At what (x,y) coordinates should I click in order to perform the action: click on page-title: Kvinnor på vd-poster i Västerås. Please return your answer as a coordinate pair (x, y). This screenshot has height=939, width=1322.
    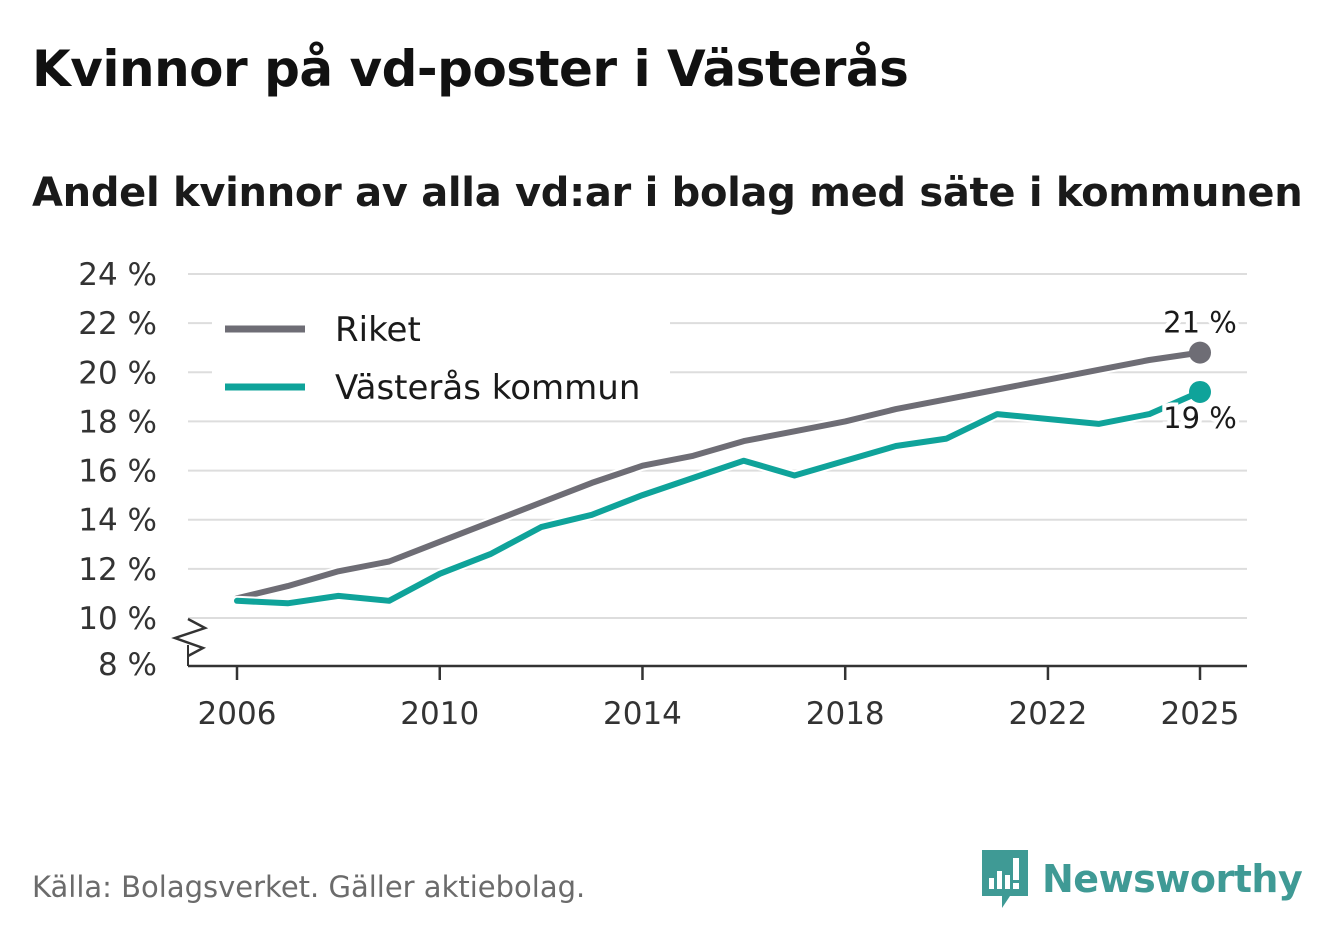
    Looking at the image, I should click on (470, 69).